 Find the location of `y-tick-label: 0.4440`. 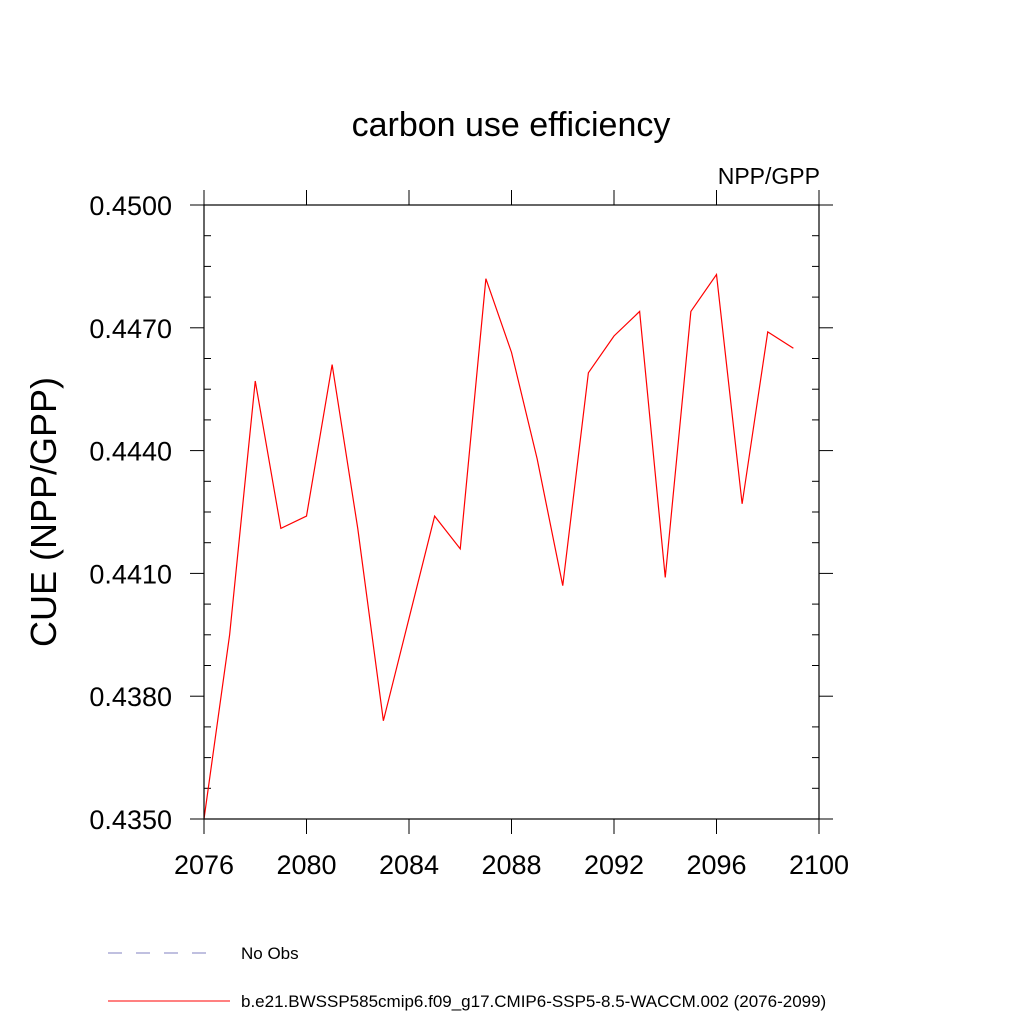

y-tick-label: 0.4440 is located at coordinates (130, 452).